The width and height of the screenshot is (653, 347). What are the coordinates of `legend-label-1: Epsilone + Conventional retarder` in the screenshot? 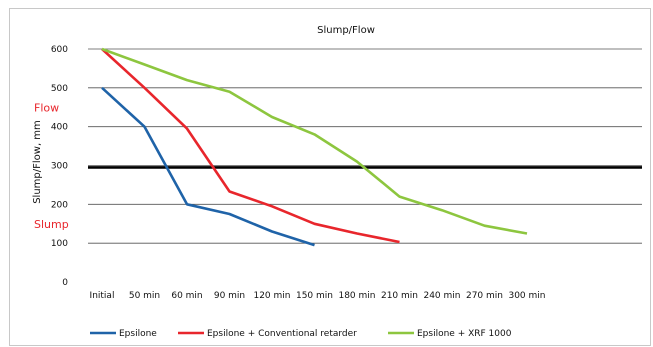 It's located at (282, 334).